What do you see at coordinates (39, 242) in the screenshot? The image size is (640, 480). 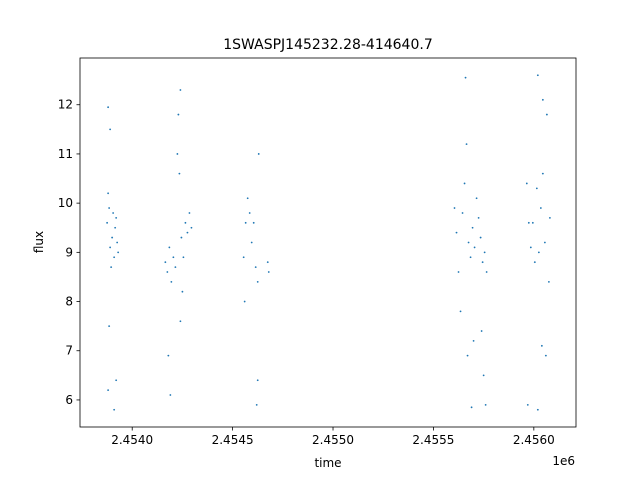 I see `y-axis-label: flux` at bounding box center [39, 242].